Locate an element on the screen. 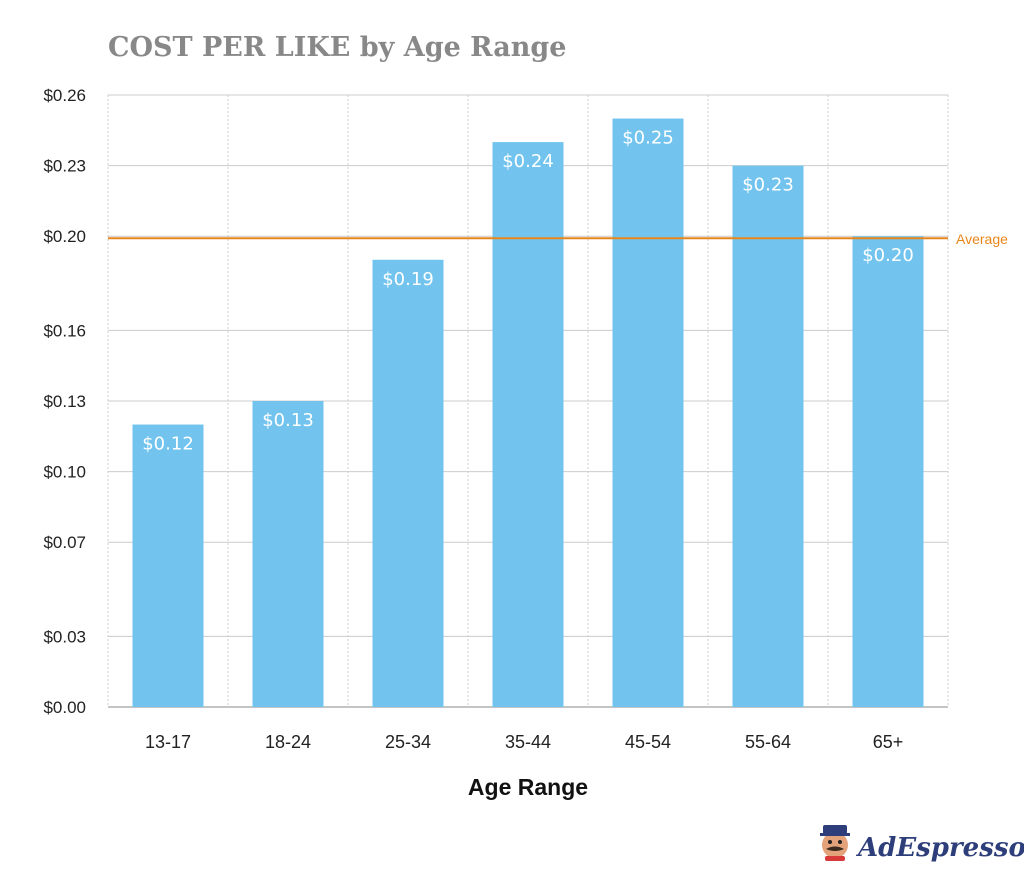 This screenshot has height=874, width=1024. bar-value-label: $0.23 is located at coordinates (768, 185).